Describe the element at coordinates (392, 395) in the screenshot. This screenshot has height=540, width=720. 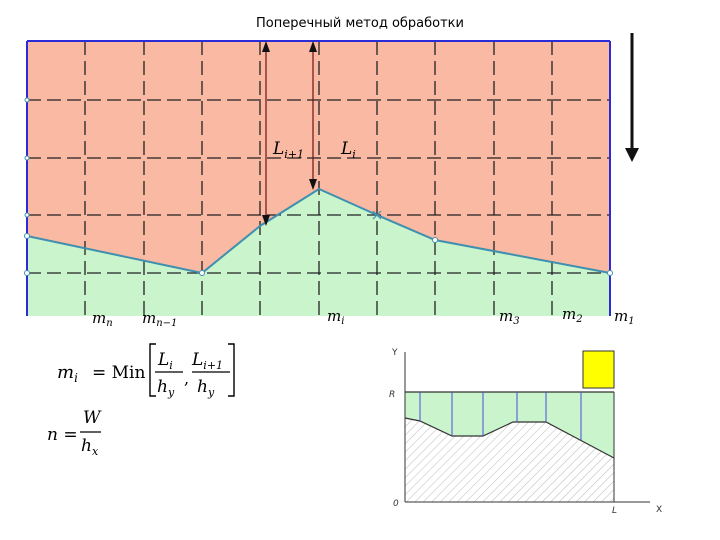
I see `label-r: R` at that location.